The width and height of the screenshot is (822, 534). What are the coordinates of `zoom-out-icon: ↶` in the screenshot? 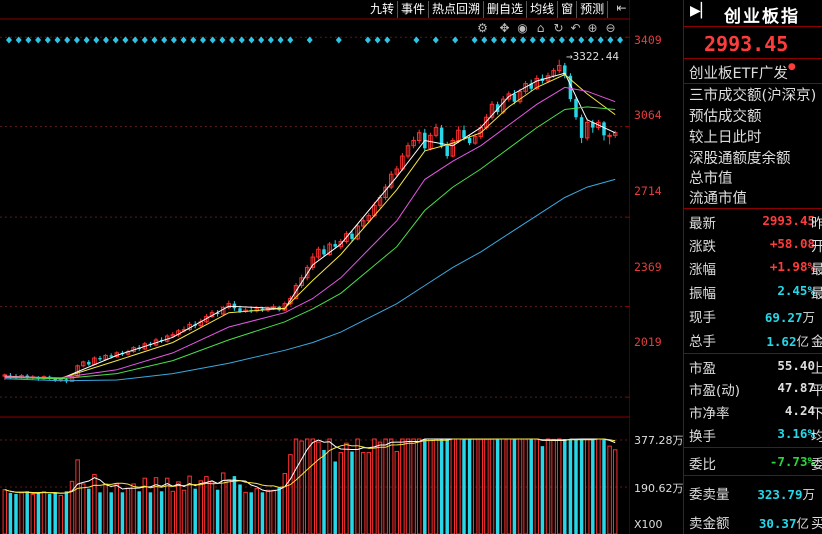 It's located at (575, 28).